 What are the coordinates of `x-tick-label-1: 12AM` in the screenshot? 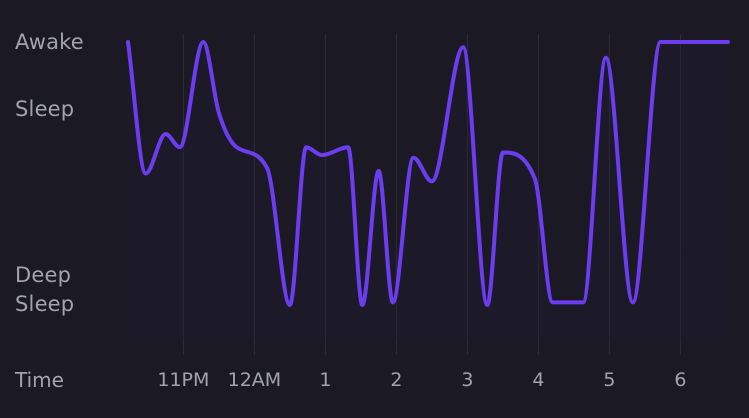 It's located at (254, 380).